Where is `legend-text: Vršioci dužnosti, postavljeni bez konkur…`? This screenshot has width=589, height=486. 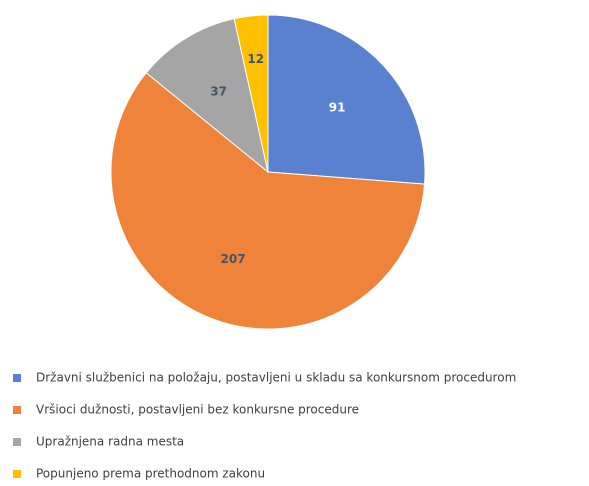 legend-text: Vršioci dužnosti, postavljeni bez konkur… is located at coordinates (197, 410).